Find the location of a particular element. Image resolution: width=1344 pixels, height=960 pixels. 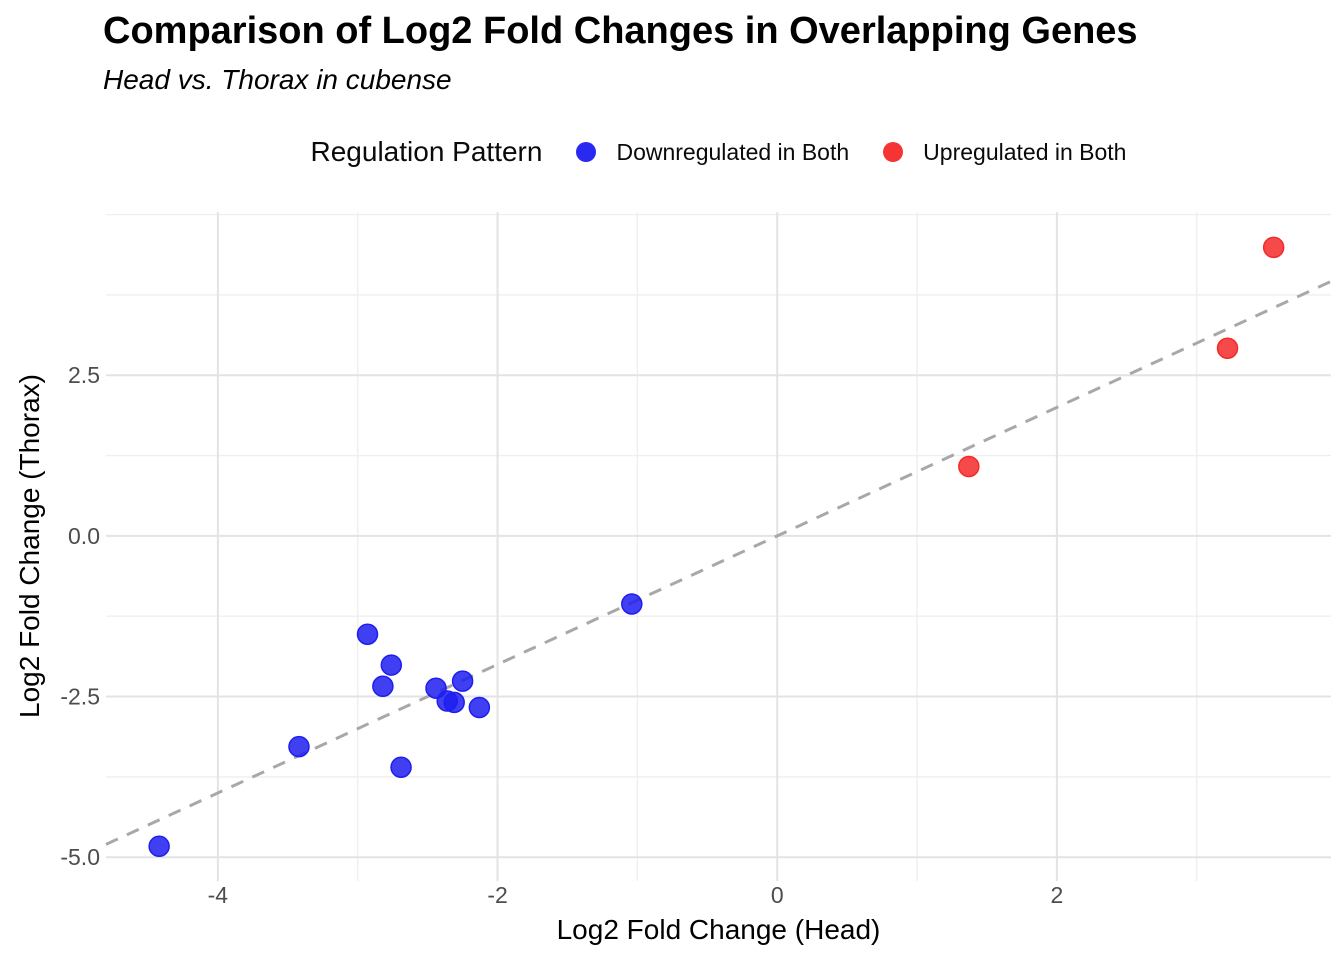

legend-item-label: Upregulated in Both is located at coordinates (1025, 151).